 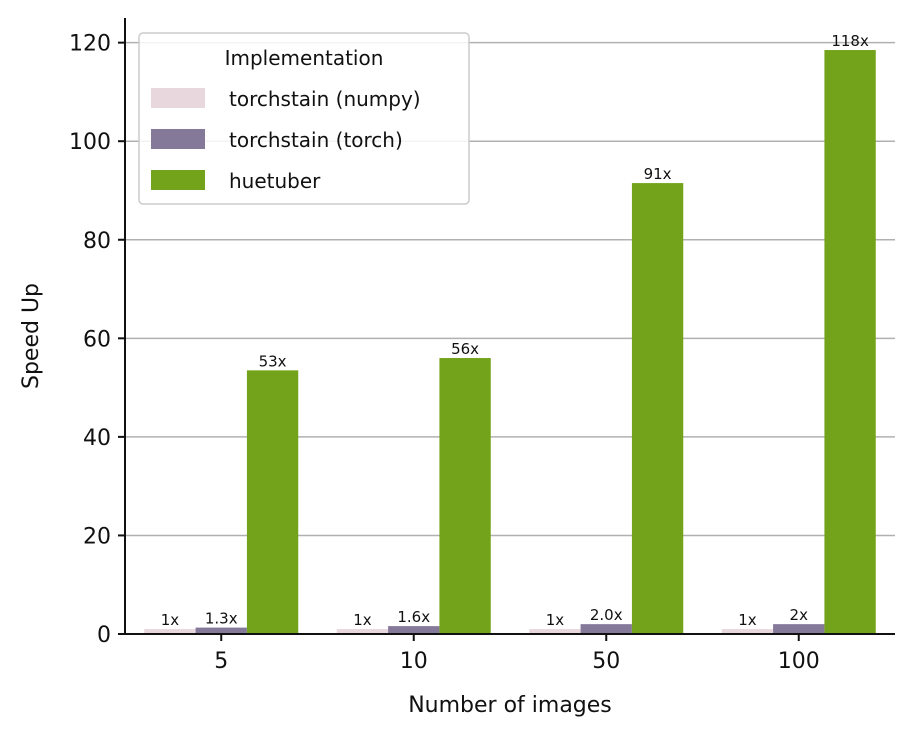 What do you see at coordinates (799, 661) in the screenshot?
I see `x-tick-label: 100` at bounding box center [799, 661].